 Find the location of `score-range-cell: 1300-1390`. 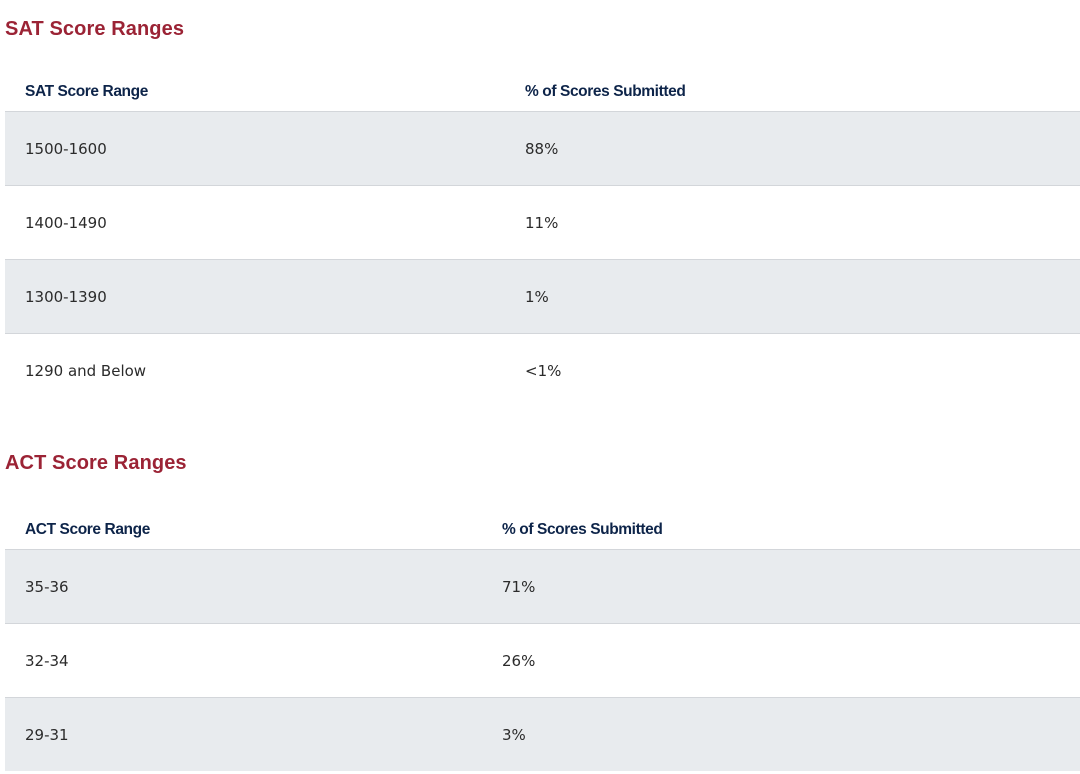

score-range-cell: 1300-1390 is located at coordinates (255, 296).